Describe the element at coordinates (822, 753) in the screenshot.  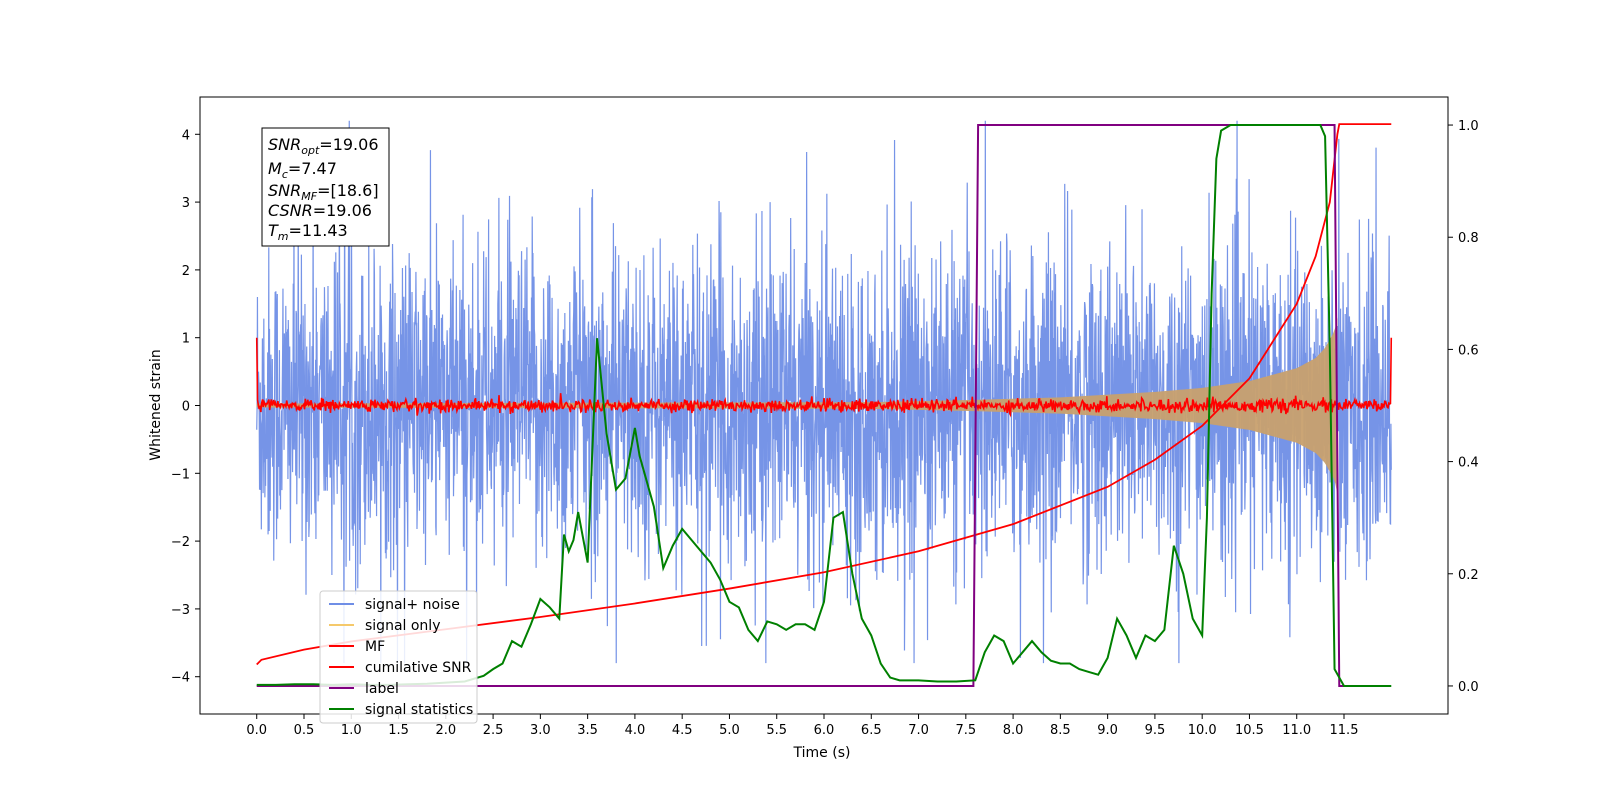
I see `x-axis-label: Time (s)` at that location.